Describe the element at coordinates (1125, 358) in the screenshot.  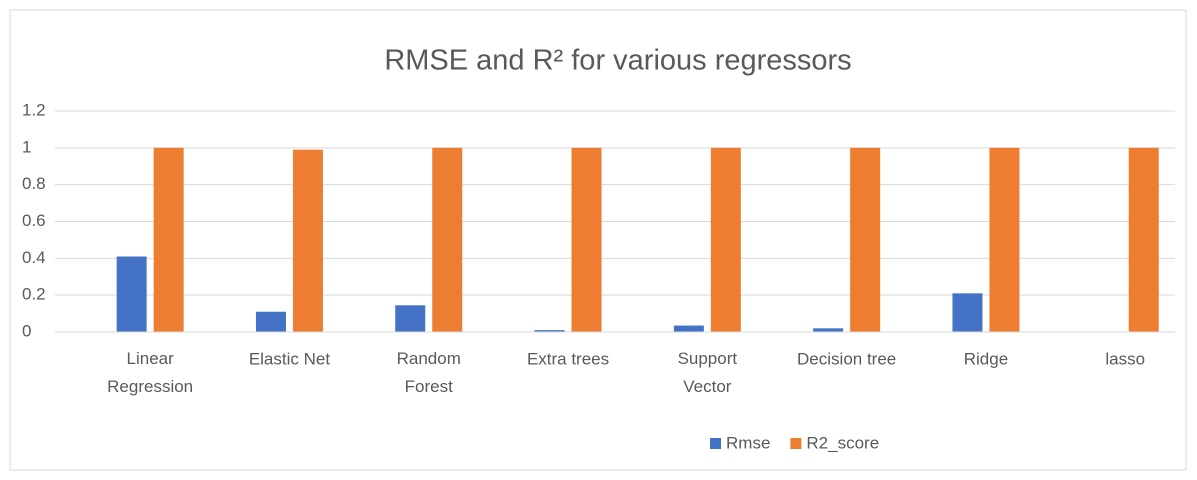
I see `x-tick-label: lasso` at that location.